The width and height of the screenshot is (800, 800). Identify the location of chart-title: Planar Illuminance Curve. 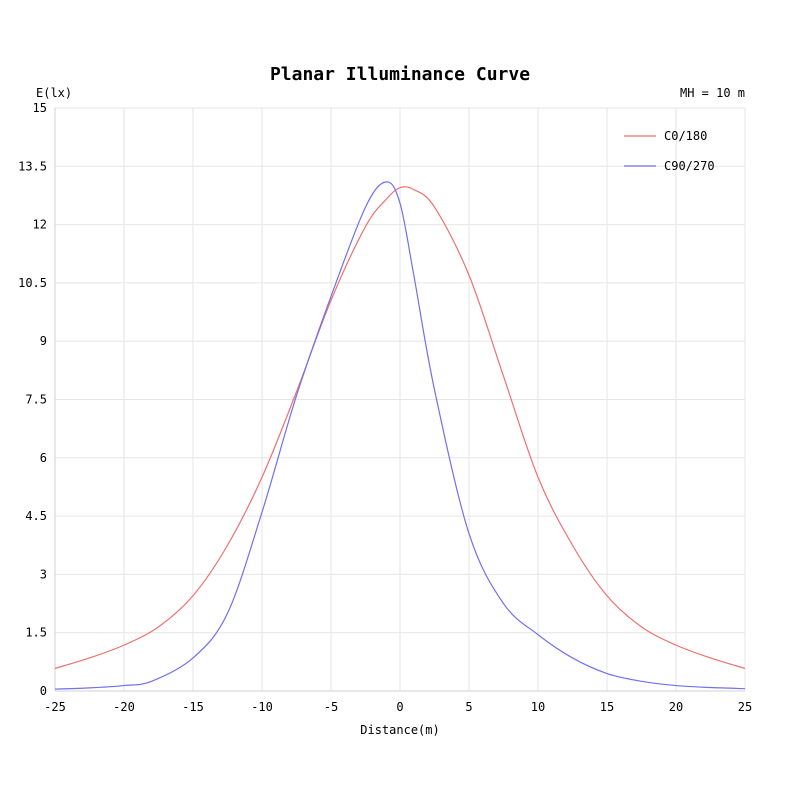
(400, 74).